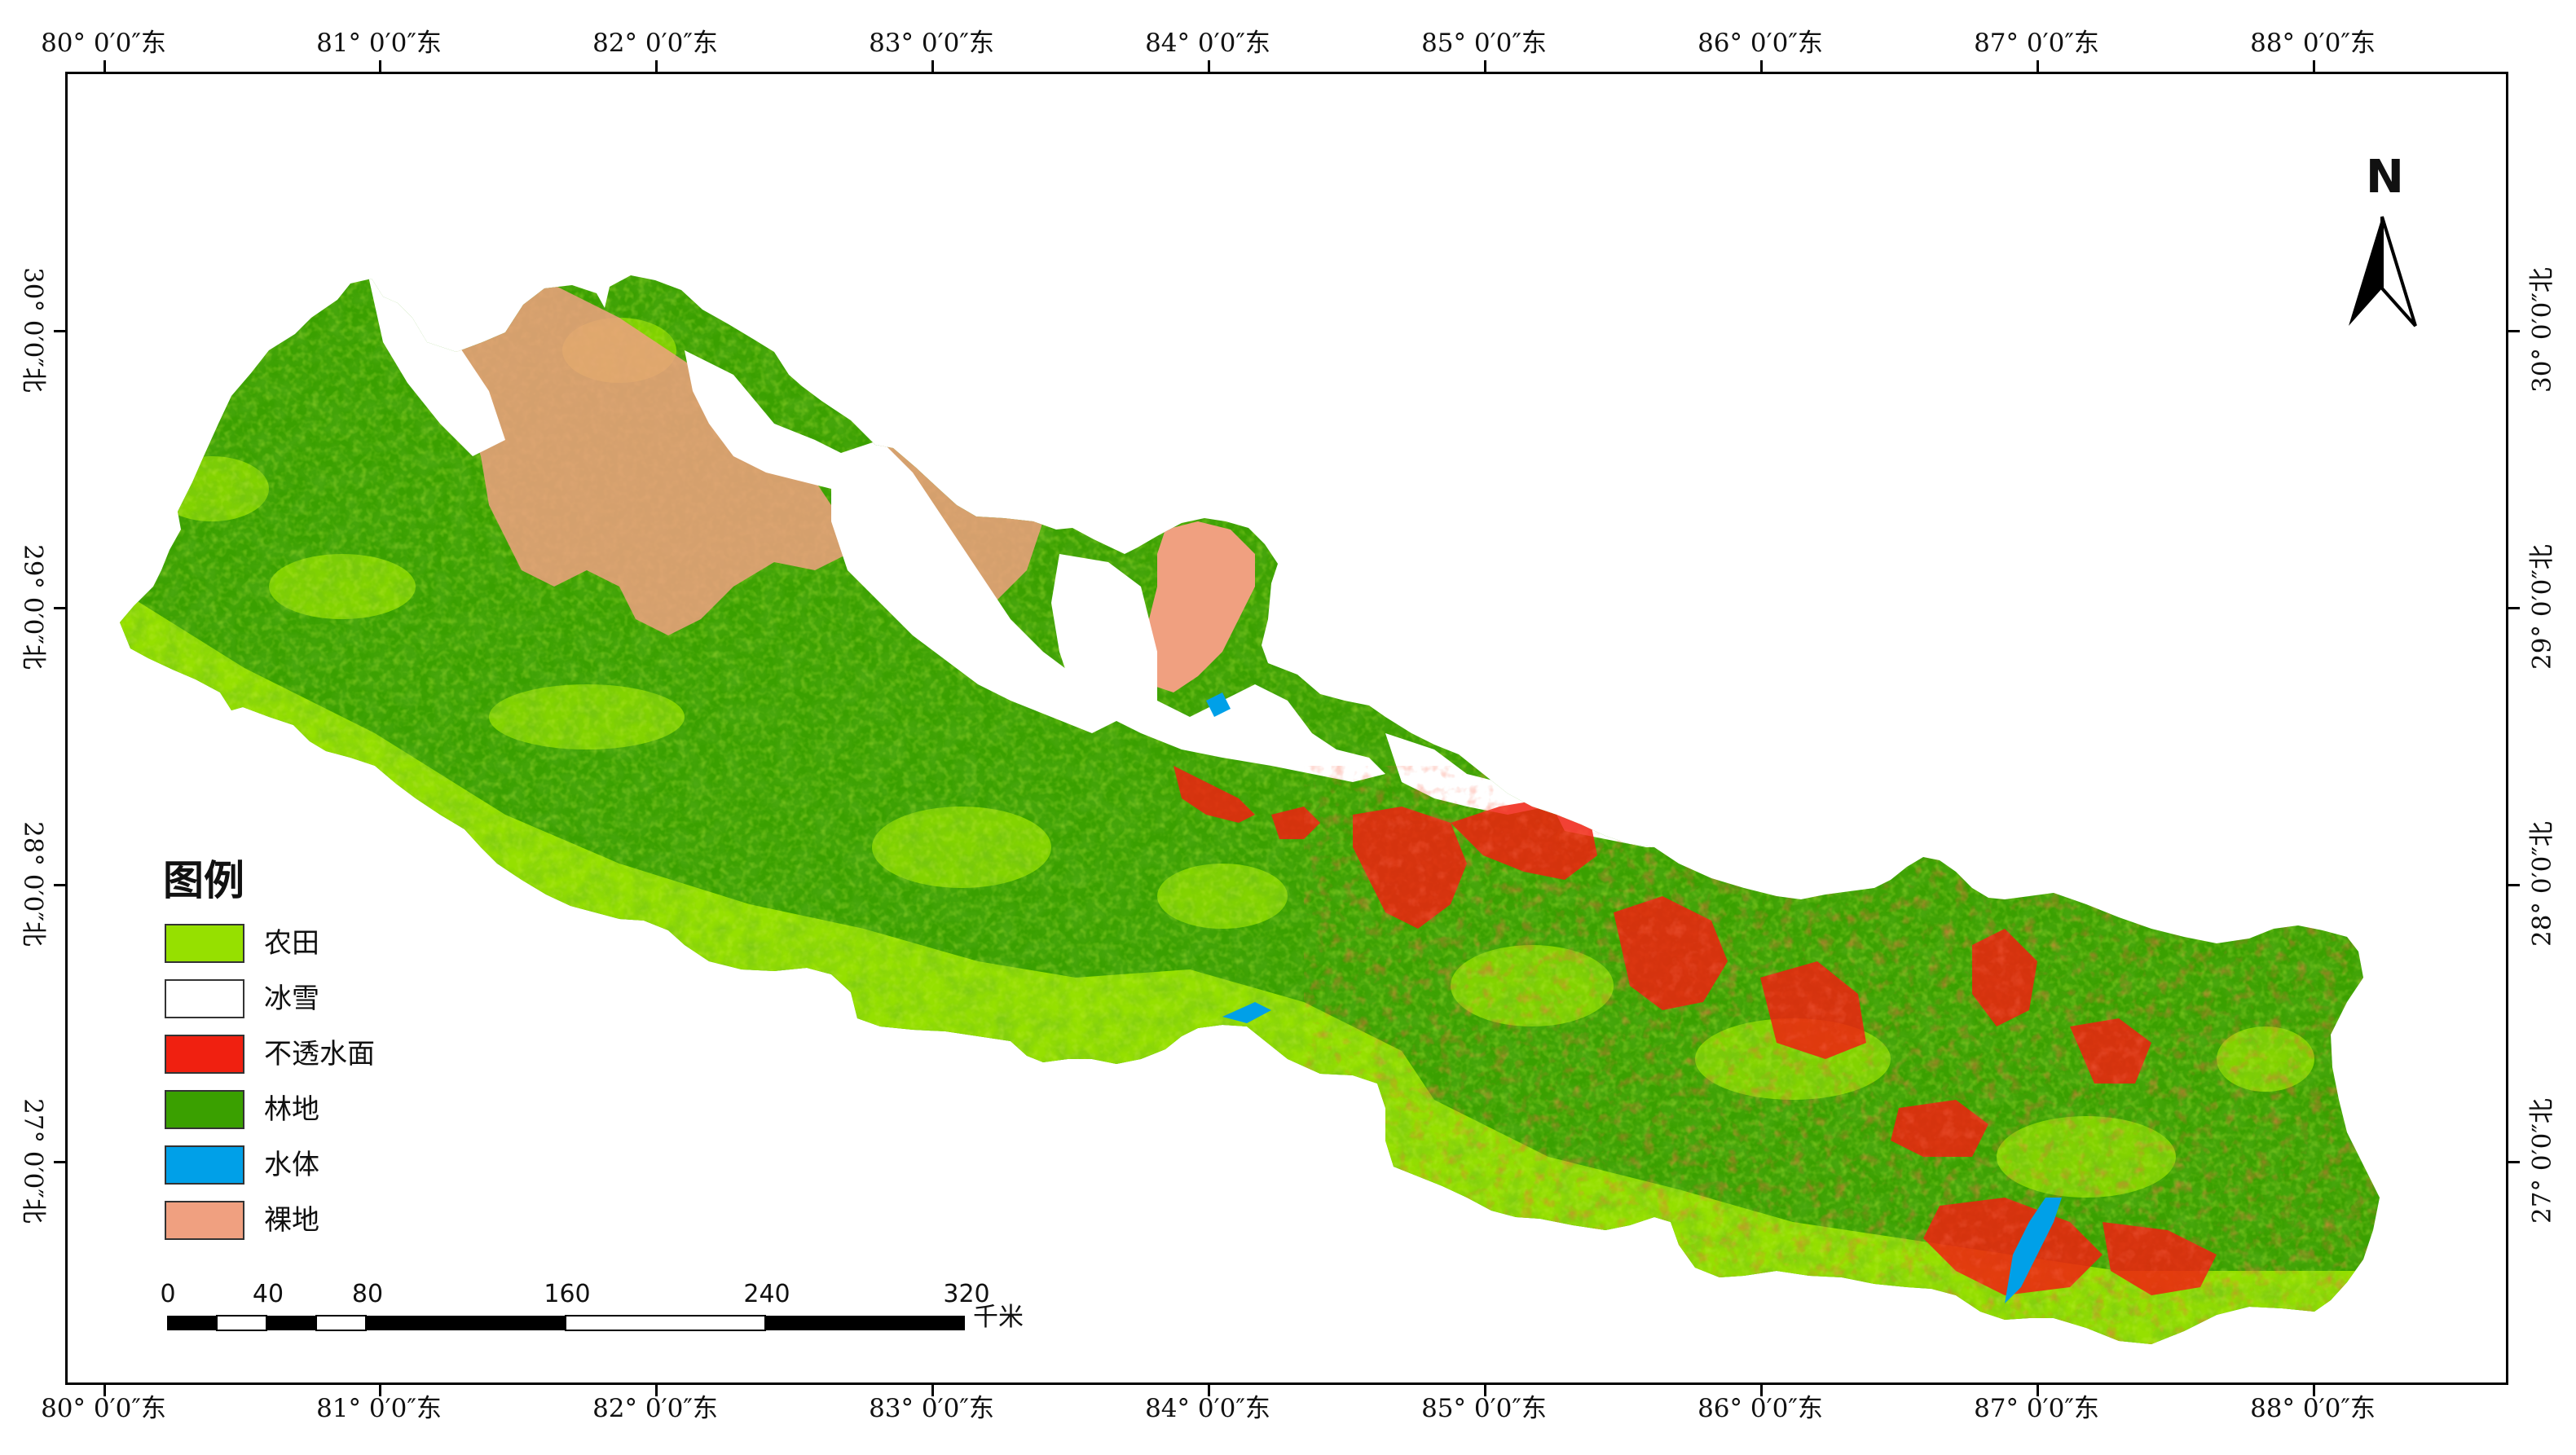 The width and height of the screenshot is (2576, 1455). What do you see at coordinates (368, 1294) in the screenshot?
I see `scale-label-80: 80` at bounding box center [368, 1294].